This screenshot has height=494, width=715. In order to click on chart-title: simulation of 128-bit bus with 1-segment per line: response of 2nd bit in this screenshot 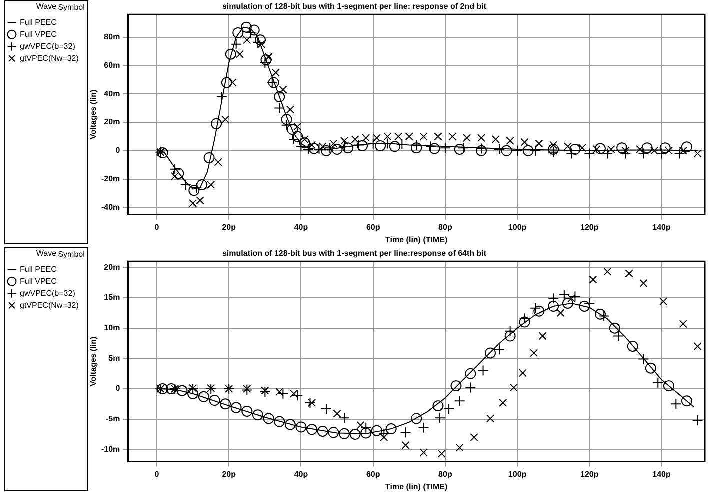, I will do `click(354, 7)`.